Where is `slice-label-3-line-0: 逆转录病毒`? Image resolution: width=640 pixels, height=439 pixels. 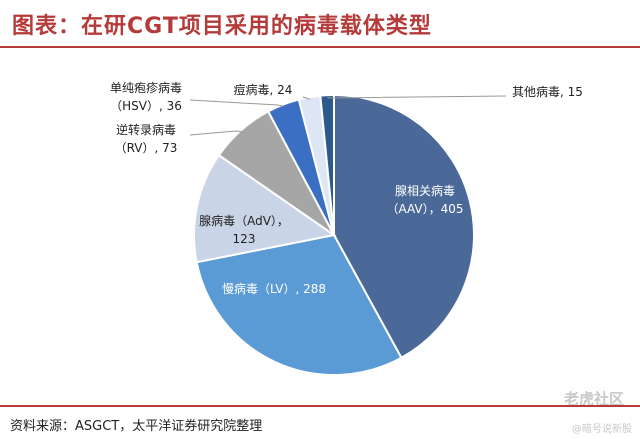 slice-label-3-line-0: 逆转录病毒 is located at coordinates (146, 129).